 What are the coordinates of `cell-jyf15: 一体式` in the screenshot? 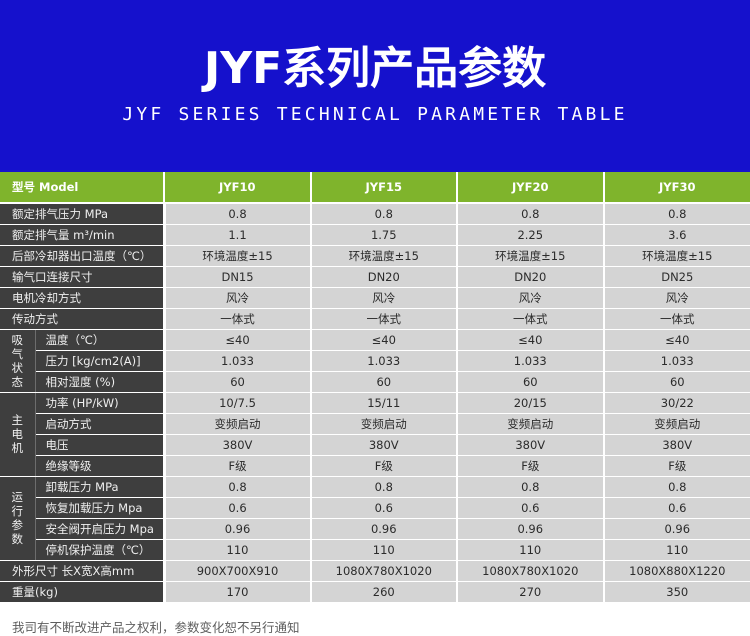 It's located at (383, 319).